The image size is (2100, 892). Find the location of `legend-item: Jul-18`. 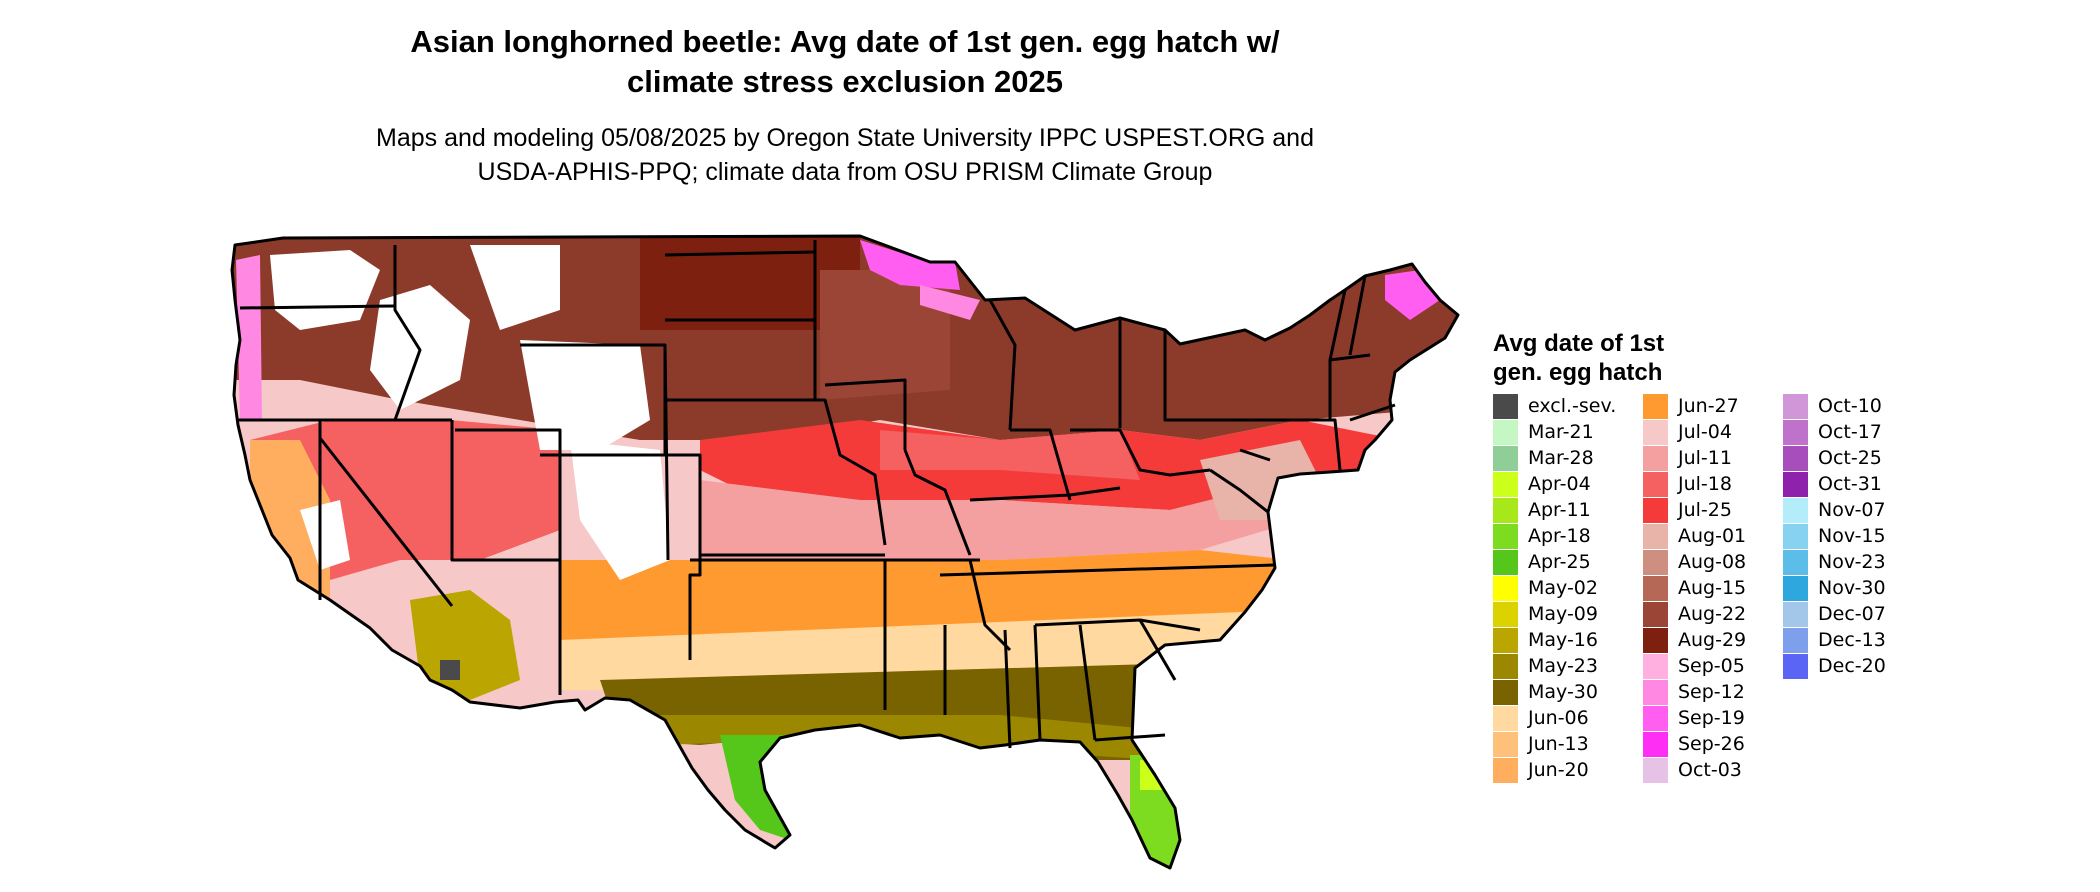

legend-item: Jul-18 is located at coordinates (1713, 484).